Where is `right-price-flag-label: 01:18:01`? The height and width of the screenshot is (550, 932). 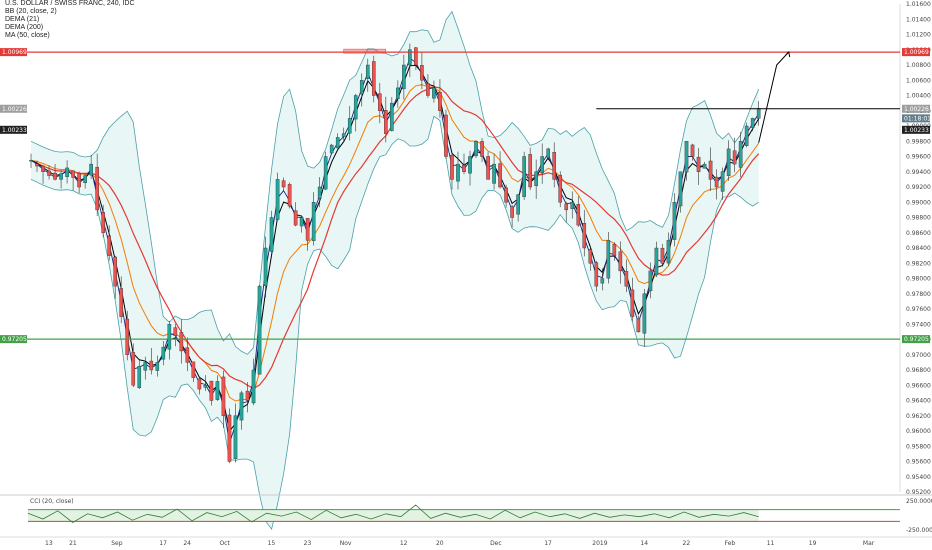 right-price-flag-label: 01:18:01 is located at coordinates (917, 118).